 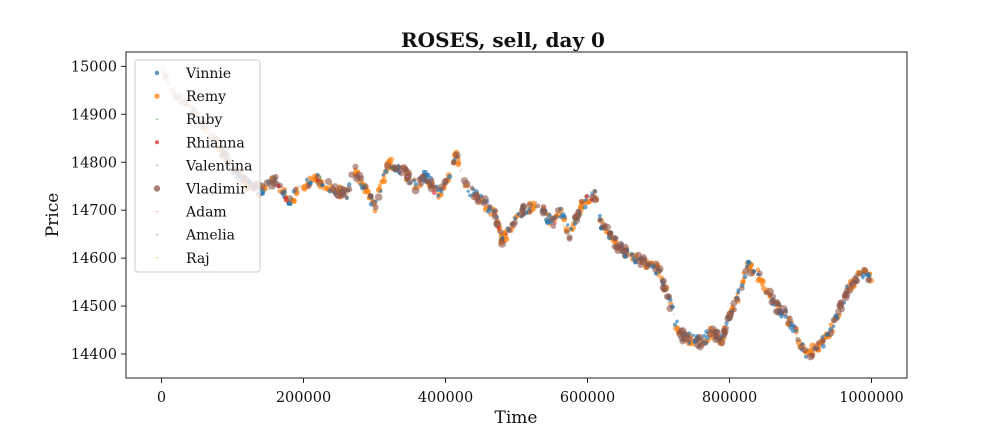 What do you see at coordinates (503, 40) in the screenshot?
I see `chart-title: ROSES, sell, day 0` at bounding box center [503, 40].